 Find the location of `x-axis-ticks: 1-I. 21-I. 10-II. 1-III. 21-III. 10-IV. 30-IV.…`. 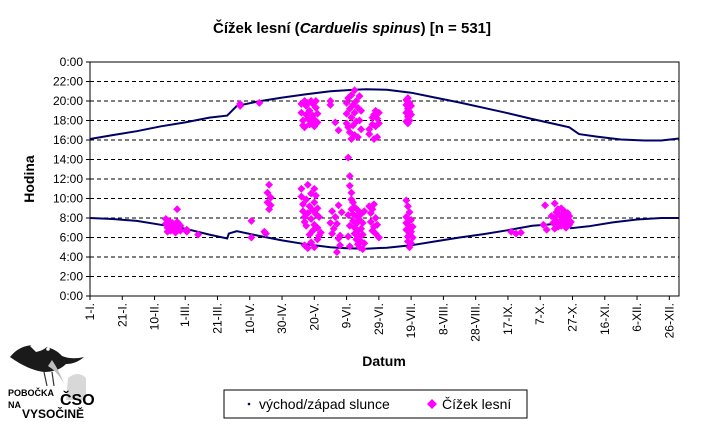

x-axis-ticks: 1-I. 21-I. 10-II. 1-III. 21-III. 10-IV. 30-IV.… is located at coordinates (379, 319).